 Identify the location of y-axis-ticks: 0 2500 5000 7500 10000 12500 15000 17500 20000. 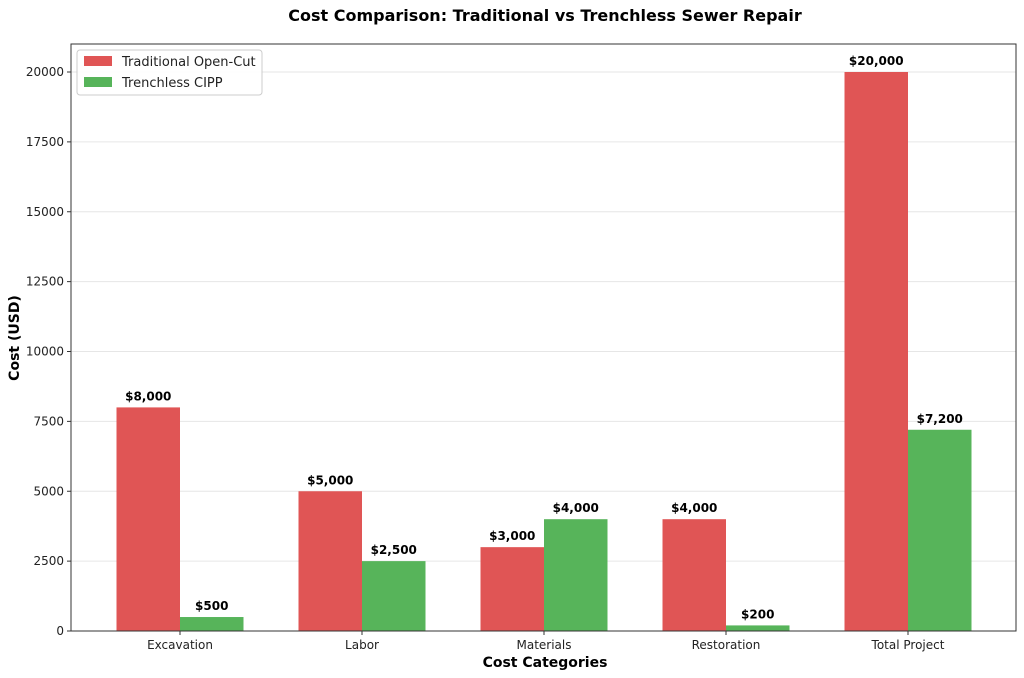
(48, 351).